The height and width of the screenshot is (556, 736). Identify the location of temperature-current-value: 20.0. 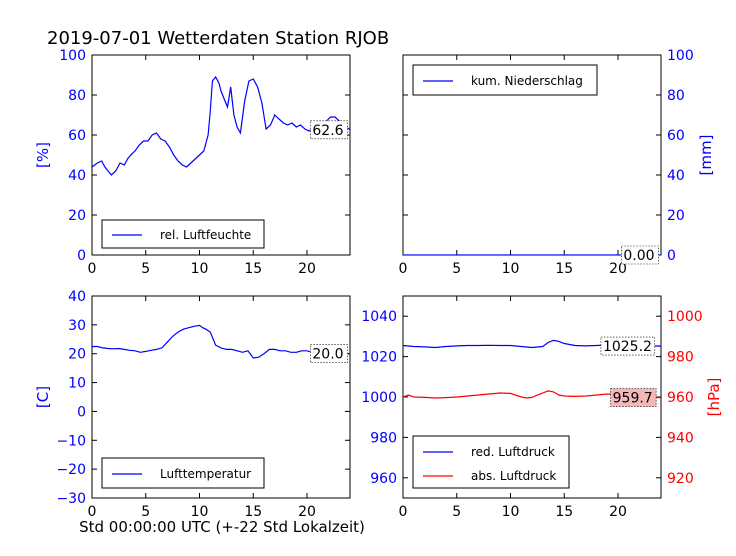
(327, 355).